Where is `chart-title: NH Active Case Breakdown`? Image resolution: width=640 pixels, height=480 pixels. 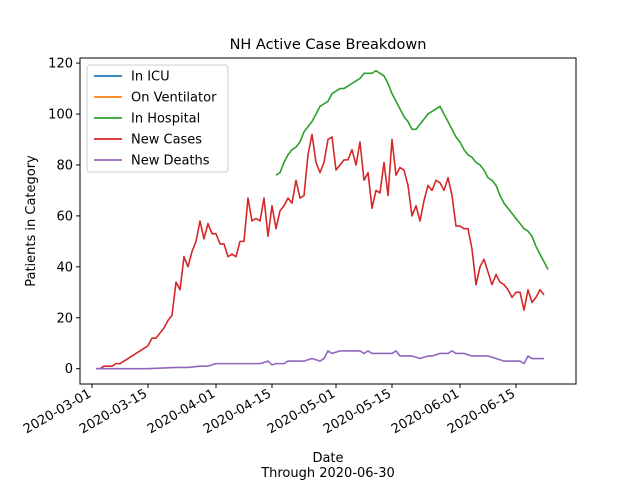
chart-title: NH Active Case Breakdown is located at coordinates (328, 45).